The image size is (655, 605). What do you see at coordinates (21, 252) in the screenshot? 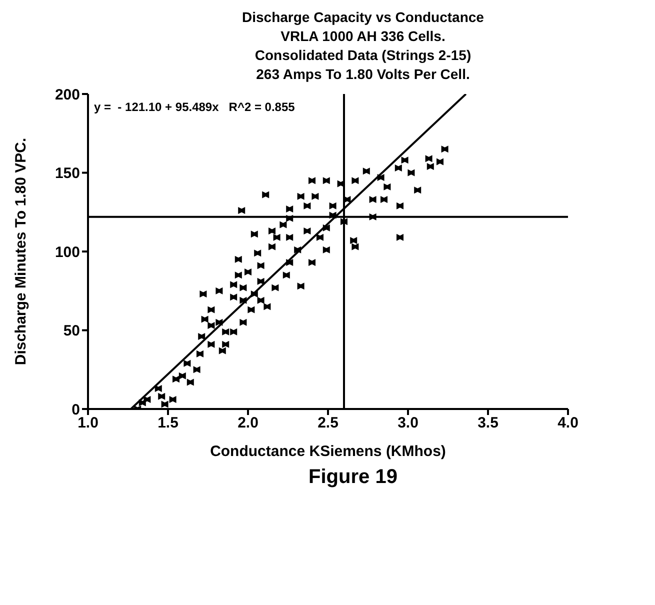
I see `y-axis-title: Discharge Minutes To 1.80 VPC.` at bounding box center [21, 252].